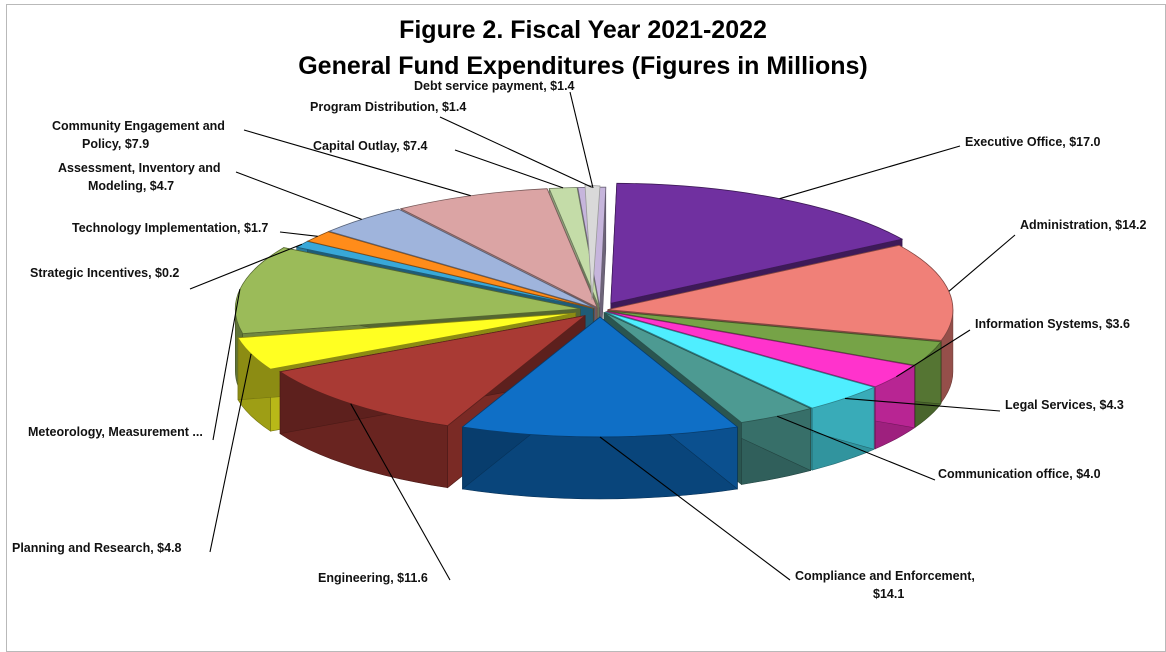  I want to click on slice-label-7: Engineering, $11.6, so click(373, 578).